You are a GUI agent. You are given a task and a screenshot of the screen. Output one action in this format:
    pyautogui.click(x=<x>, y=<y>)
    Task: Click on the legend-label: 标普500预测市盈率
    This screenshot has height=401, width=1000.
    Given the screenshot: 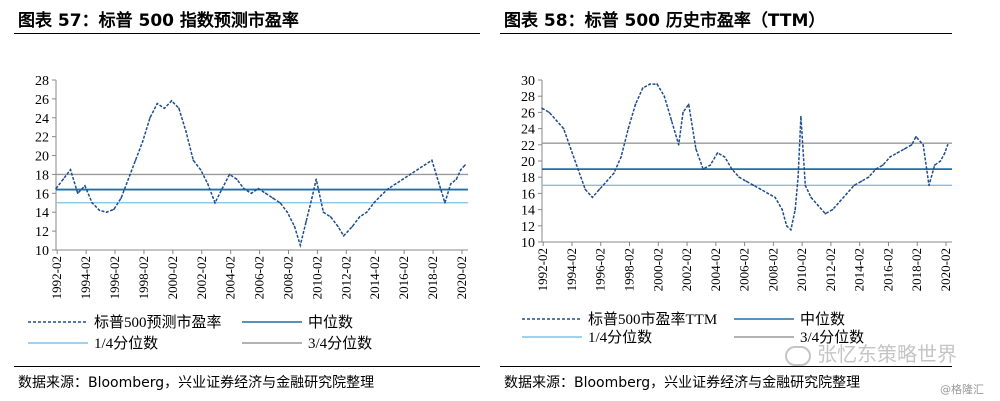 What is the action you would take?
    pyautogui.click(x=158, y=322)
    